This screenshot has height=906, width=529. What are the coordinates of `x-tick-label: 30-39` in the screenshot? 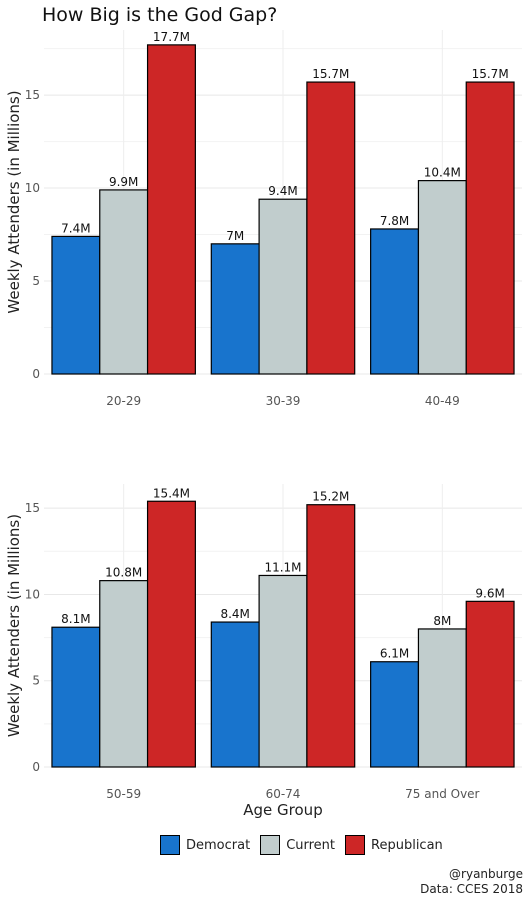 It's located at (283, 401).